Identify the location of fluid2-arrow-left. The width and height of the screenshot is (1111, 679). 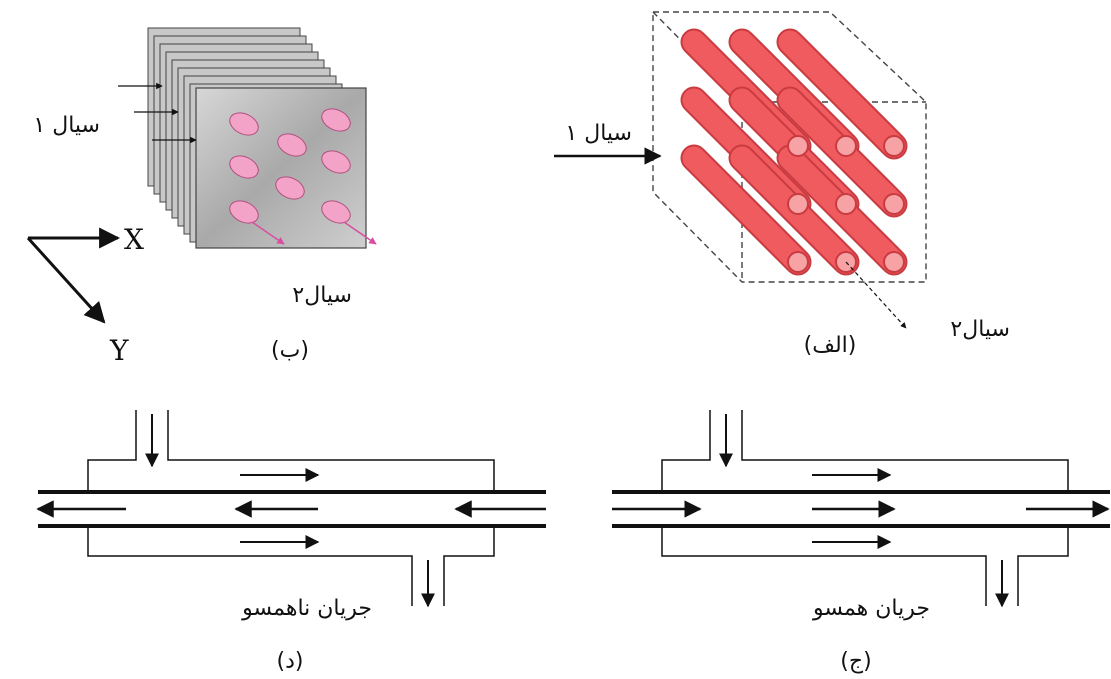
(268, 233).